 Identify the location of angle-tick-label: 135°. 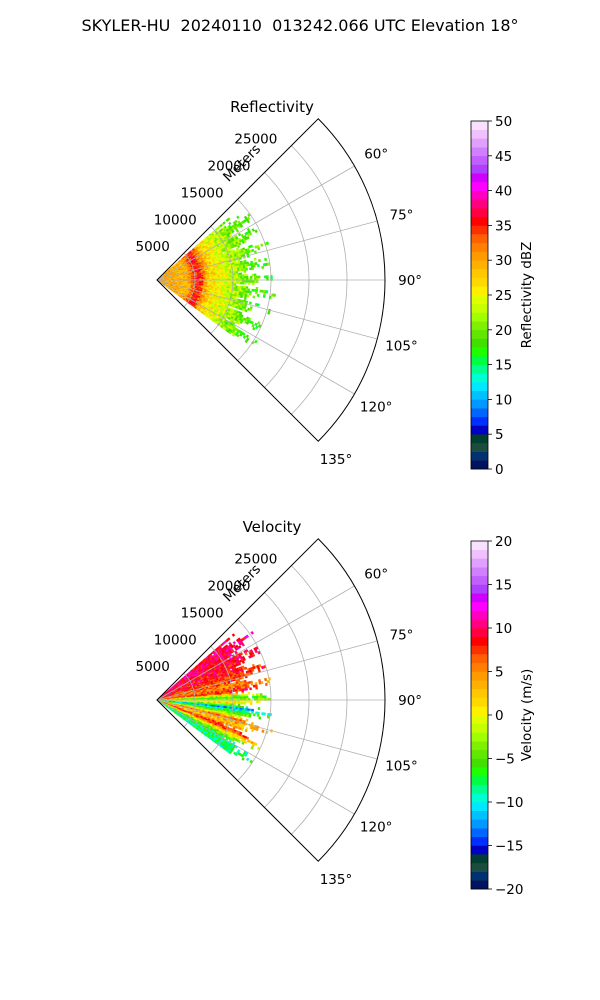
(336, 460).